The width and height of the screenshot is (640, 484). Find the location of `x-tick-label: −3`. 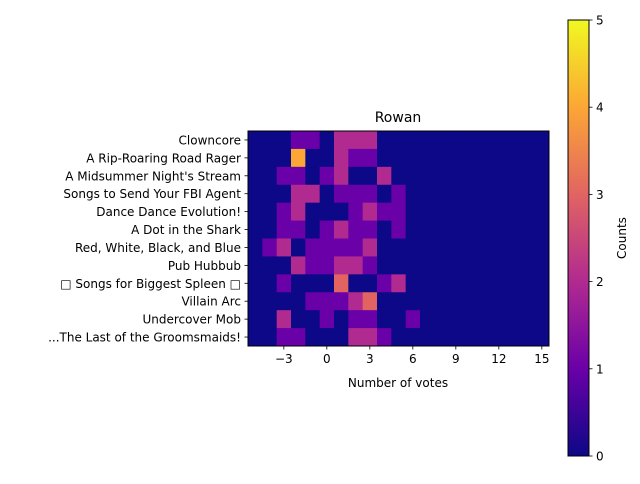

x-tick-label: −3 is located at coordinates (284, 359).